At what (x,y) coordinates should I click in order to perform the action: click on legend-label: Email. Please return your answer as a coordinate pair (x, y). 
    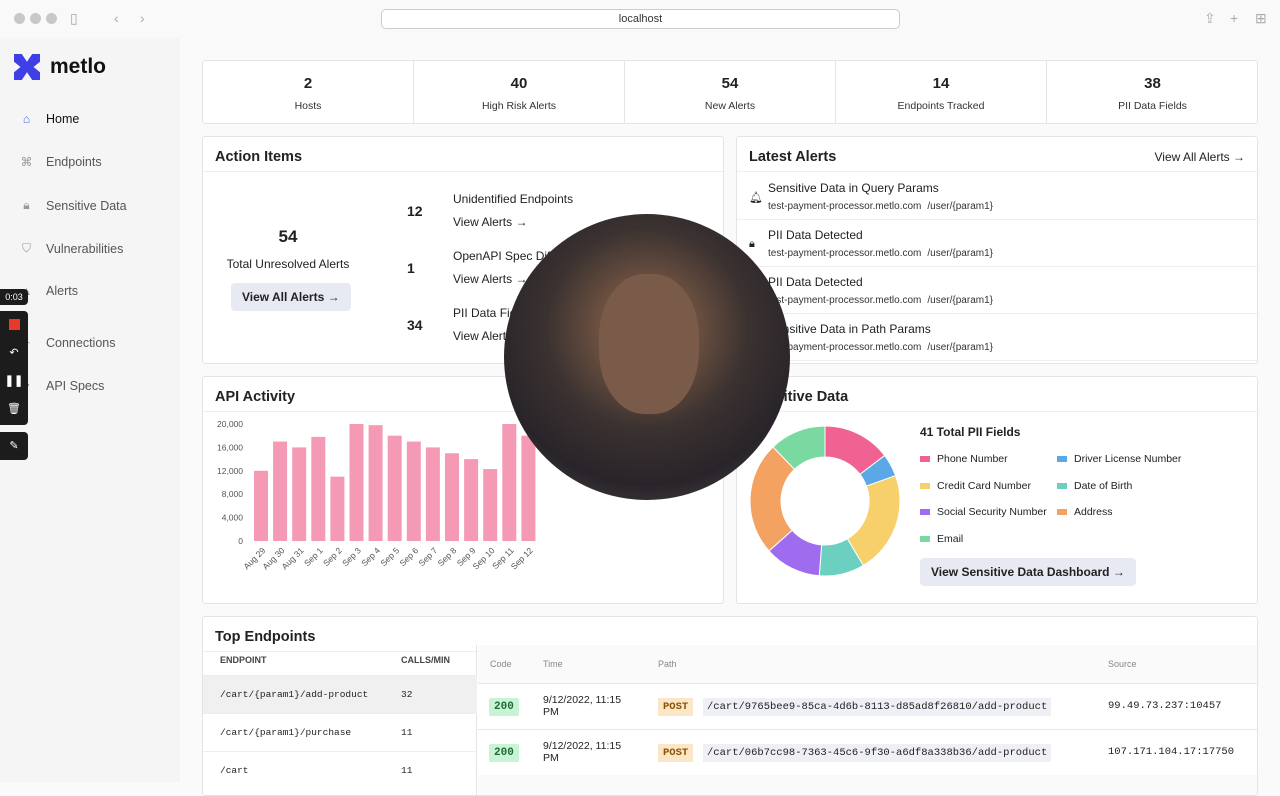
    Looking at the image, I should click on (950, 538).